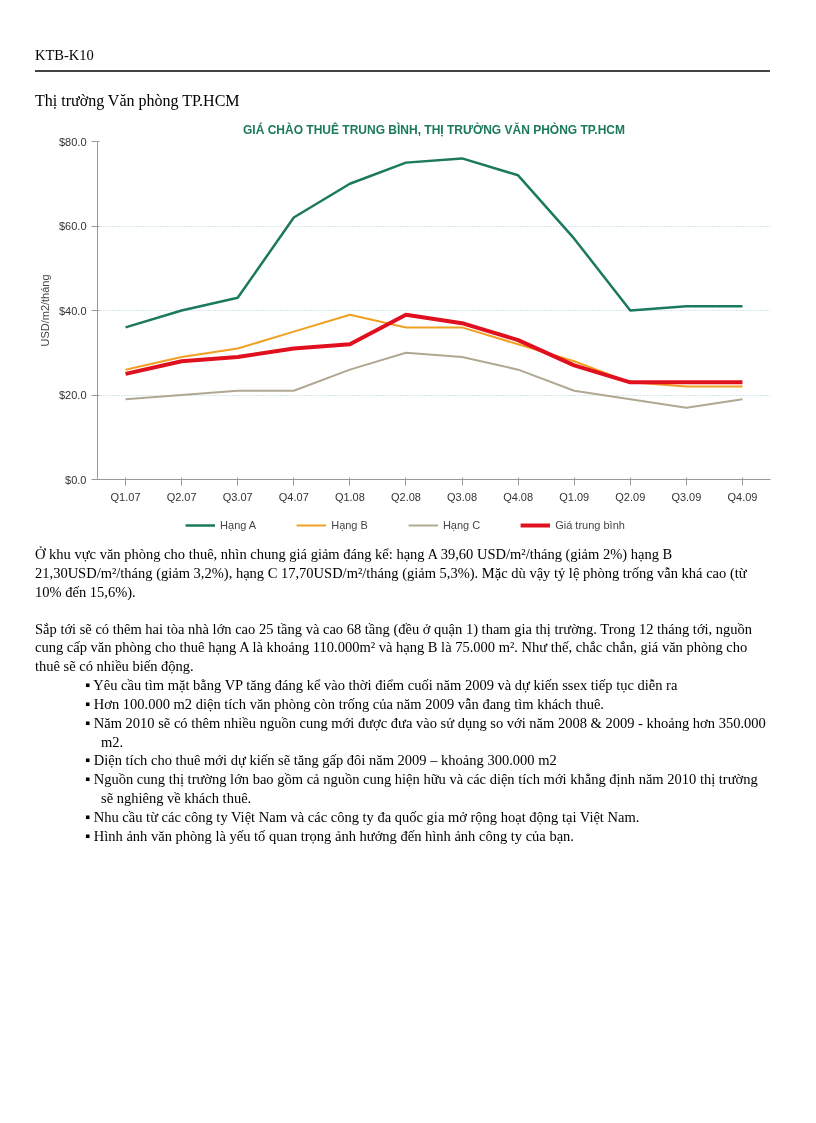 Image resolution: width=816 pixels, height=1123 pixels. Describe the element at coordinates (742, 496) in the screenshot. I see `x-tick-label: Q4.09` at that location.